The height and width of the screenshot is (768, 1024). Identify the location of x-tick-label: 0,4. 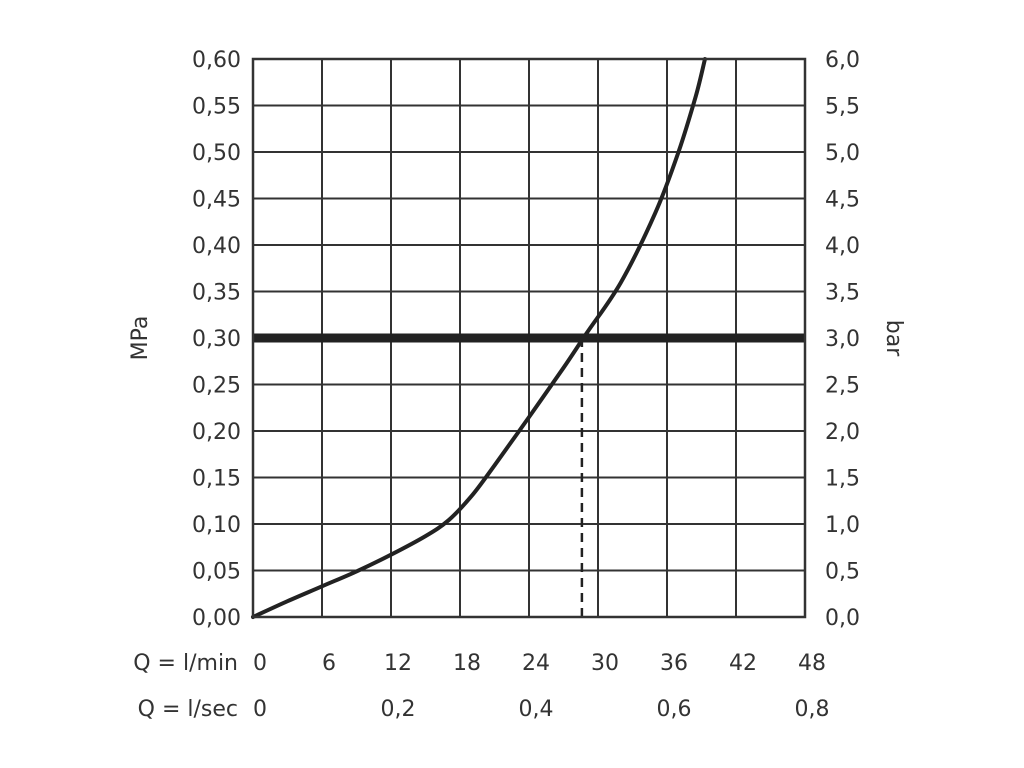
(536, 709).